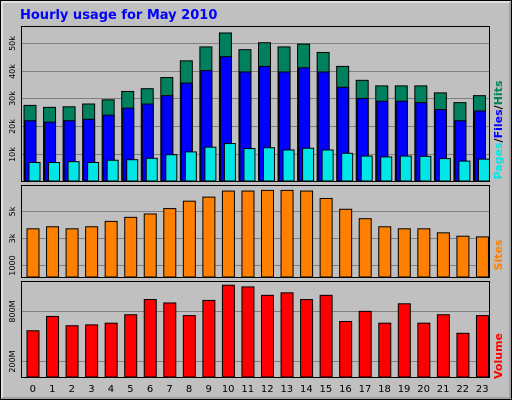 The height and width of the screenshot is (405, 512). Describe the element at coordinates (228, 389) in the screenshot. I see `x-tick-label: 10` at that location.